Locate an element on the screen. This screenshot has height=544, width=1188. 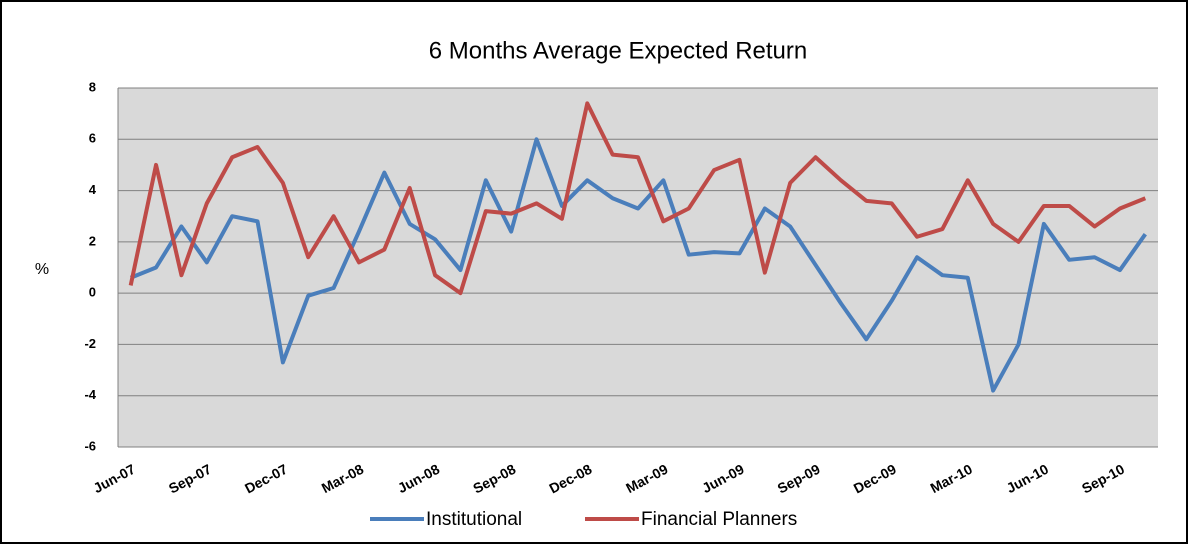
chart-title: 6 Months Average Expected Return is located at coordinates (618, 50).